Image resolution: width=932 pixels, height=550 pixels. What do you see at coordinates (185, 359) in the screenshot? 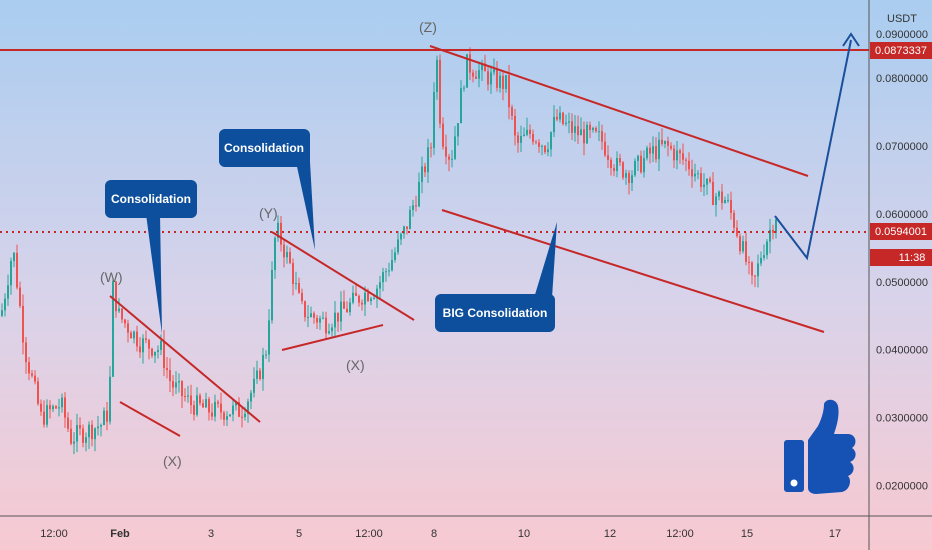
I see `w-wedge-upper` at bounding box center [185, 359].